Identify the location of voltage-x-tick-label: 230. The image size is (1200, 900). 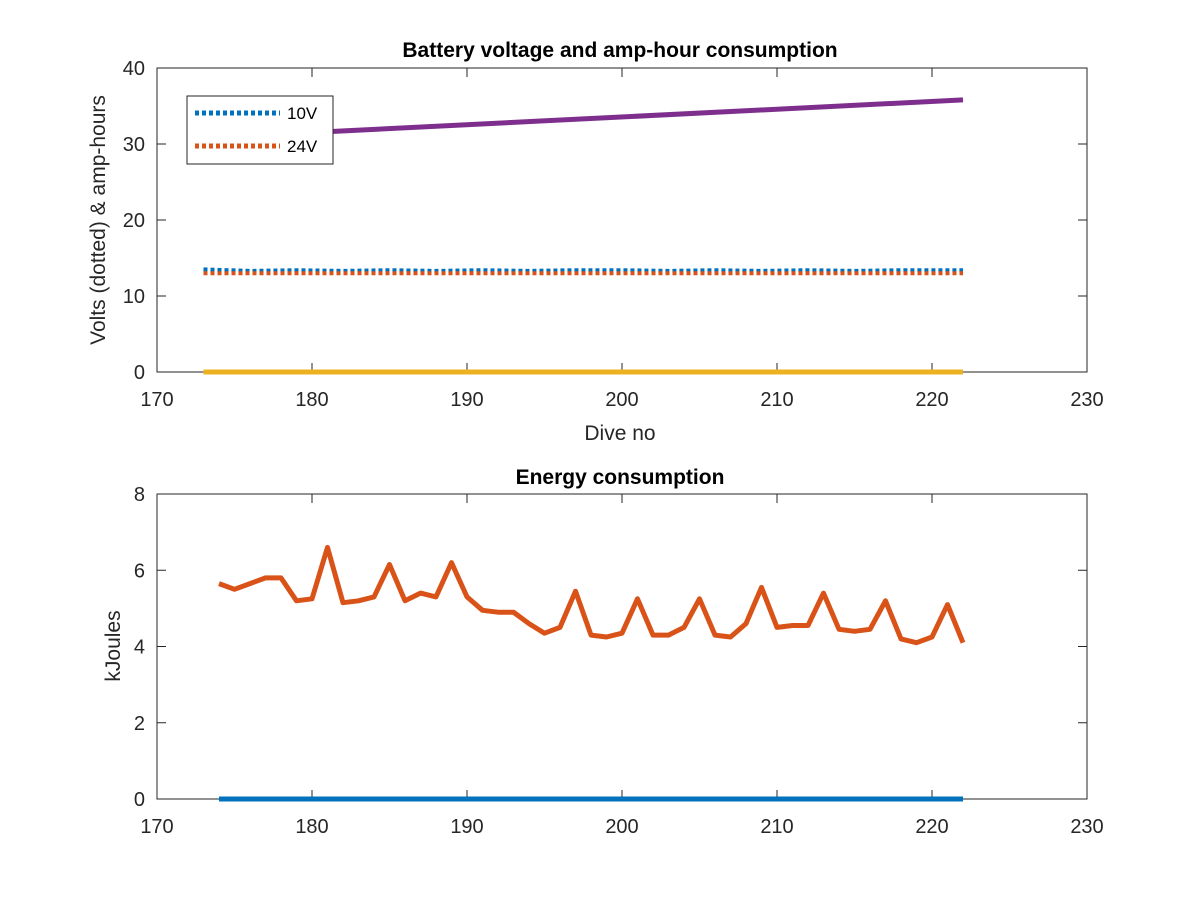
(1086, 400).